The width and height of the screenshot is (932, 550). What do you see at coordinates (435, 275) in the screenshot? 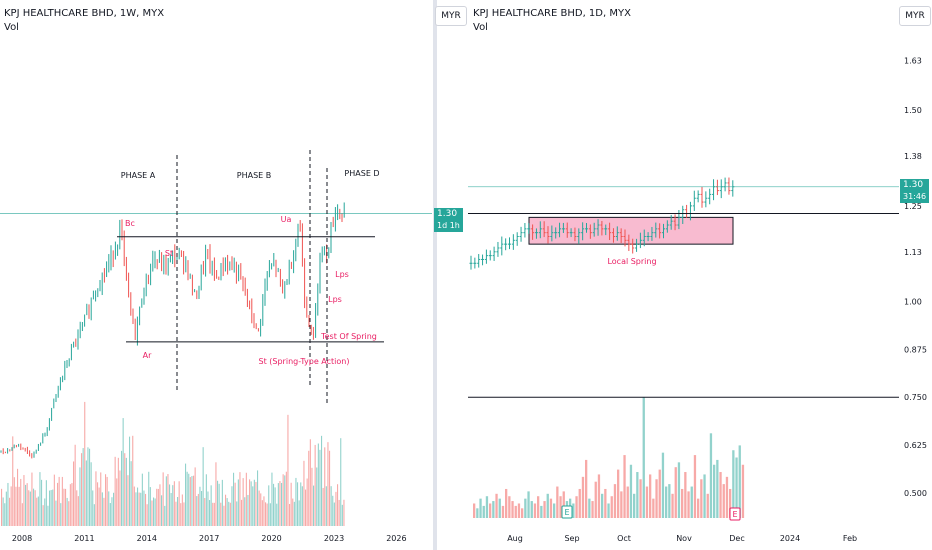
I see `panel-divider` at bounding box center [435, 275].